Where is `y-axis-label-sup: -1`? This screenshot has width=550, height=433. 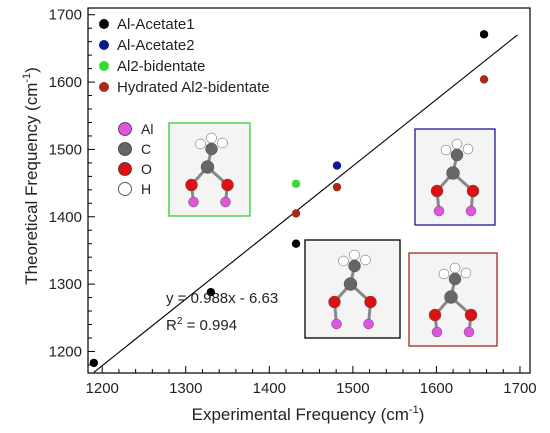
y-axis-label-sup: -1 is located at coordinates (27, 78).